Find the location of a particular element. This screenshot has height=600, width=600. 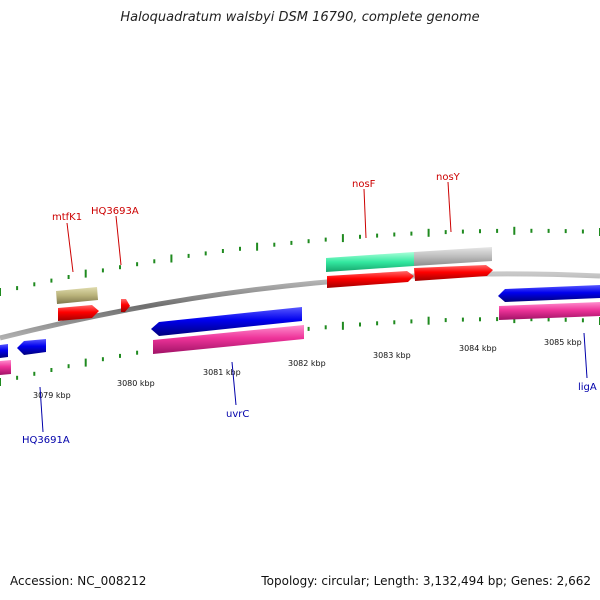

reverse-cds-track is located at coordinates (300, 321).